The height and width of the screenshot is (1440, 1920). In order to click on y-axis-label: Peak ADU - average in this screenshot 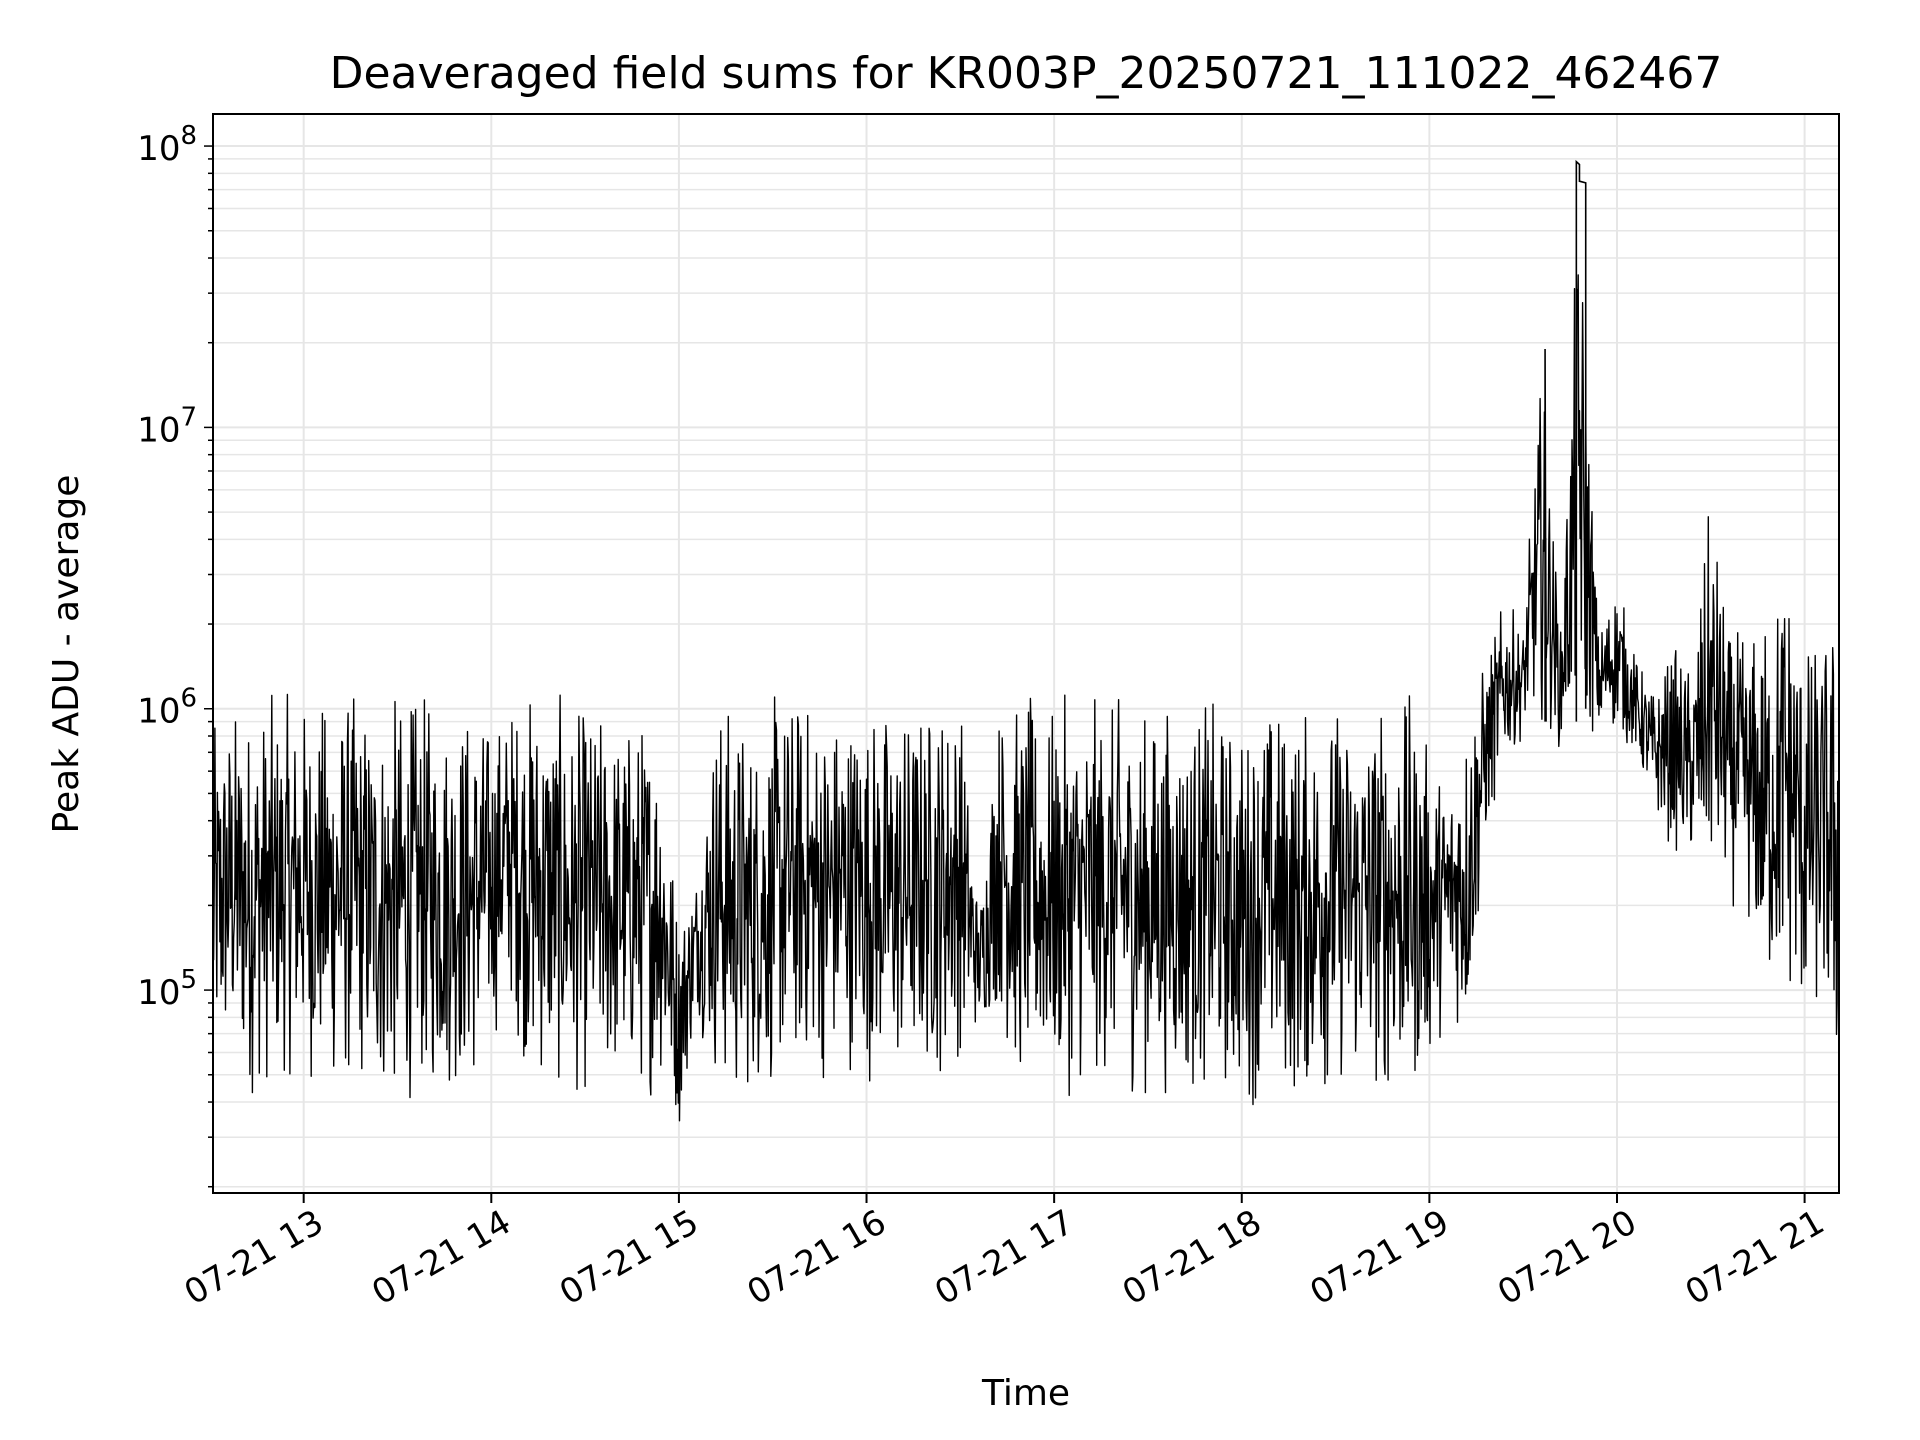, I will do `click(66, 654)`.